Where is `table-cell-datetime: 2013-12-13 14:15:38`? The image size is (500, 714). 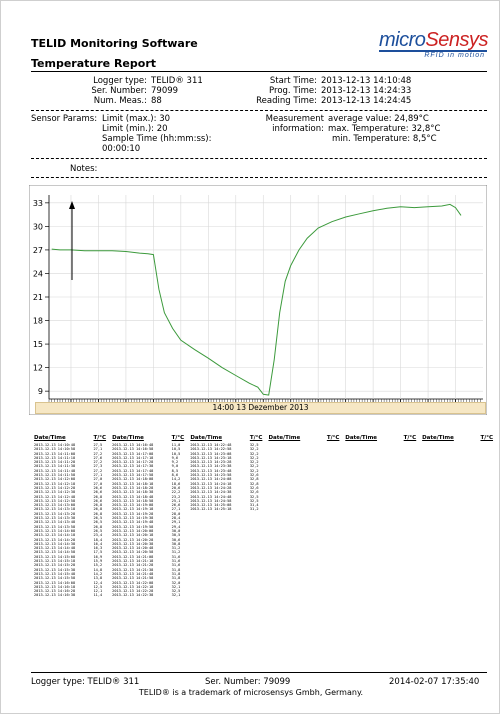
table-cell-datetime: 2013-12-13 14:15:38 is located at coordinates (55, 569).